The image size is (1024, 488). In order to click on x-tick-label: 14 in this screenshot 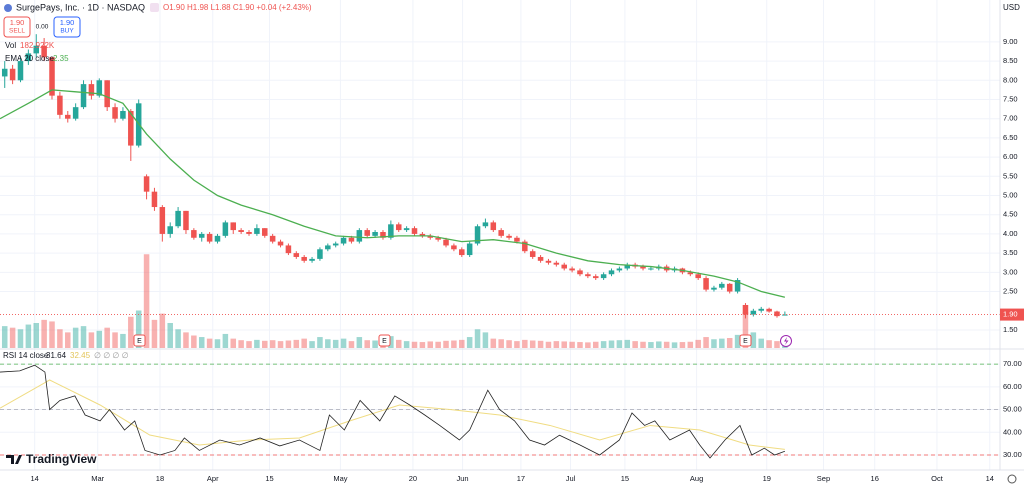, I will do `click(35, 478)`.